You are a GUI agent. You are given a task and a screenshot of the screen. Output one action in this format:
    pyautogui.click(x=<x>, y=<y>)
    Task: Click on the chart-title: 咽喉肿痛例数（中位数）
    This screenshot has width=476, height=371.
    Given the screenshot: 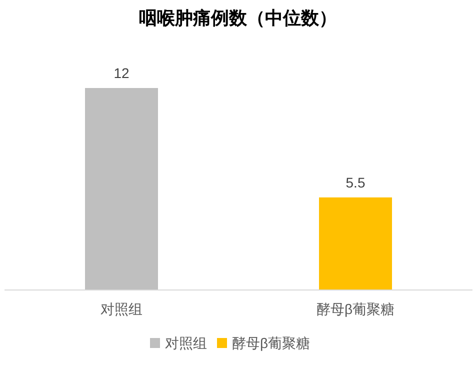 What is the action you would take?
    pyautogui.click(x=238, y=18)
    